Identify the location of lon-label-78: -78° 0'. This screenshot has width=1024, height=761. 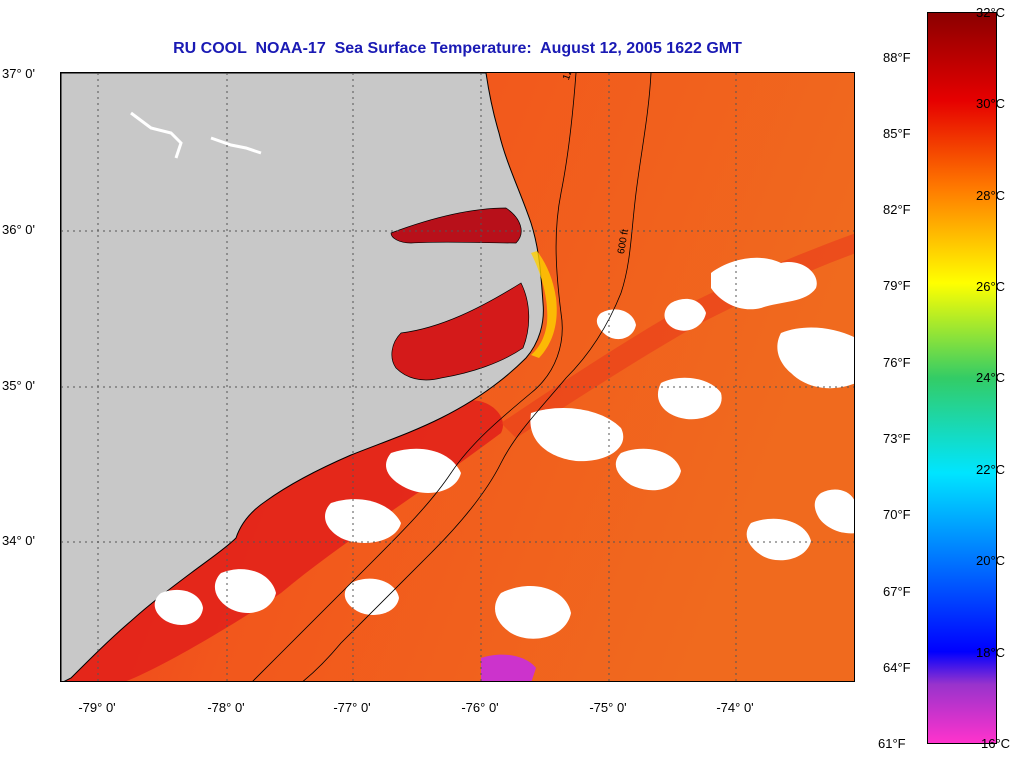
(226, 707).